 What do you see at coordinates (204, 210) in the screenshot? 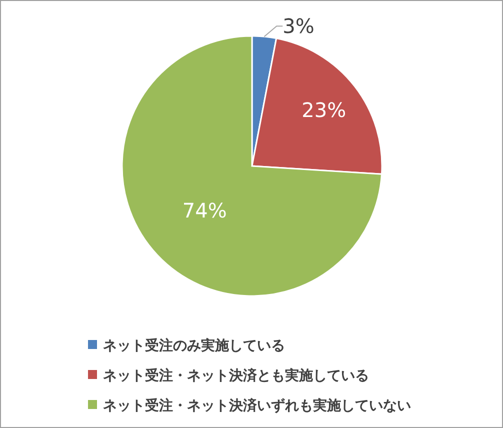
I see `data-label: 74%` at bounding box center [204, 210].